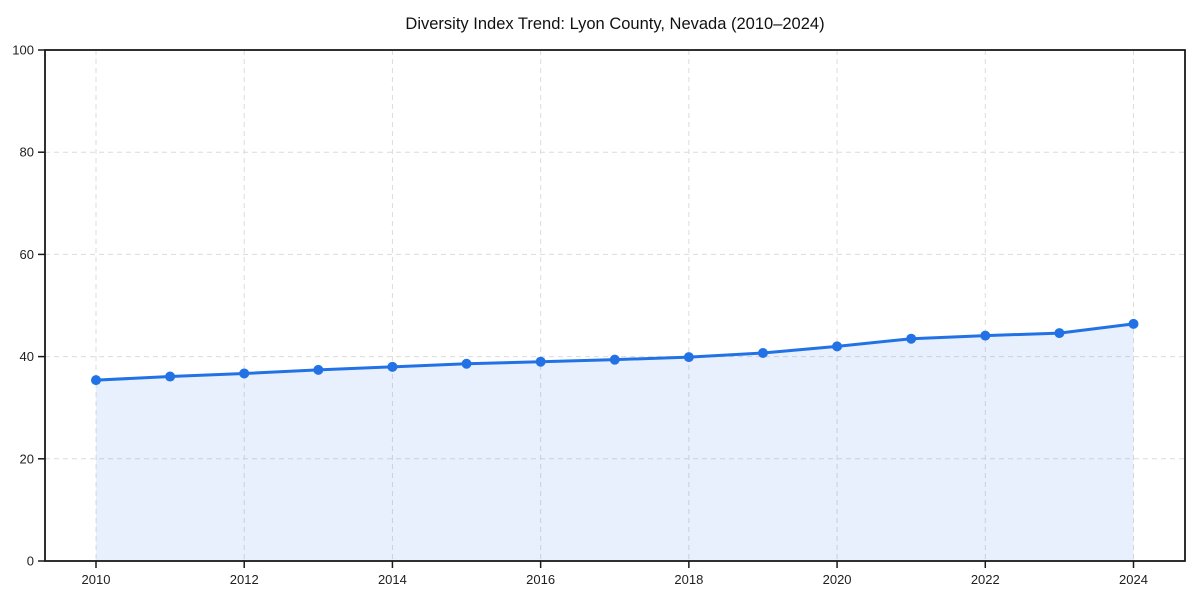  What do you see at coordinates (615, 352) in the screenshot?
I see `data-points` at bounding box center [615, 352].